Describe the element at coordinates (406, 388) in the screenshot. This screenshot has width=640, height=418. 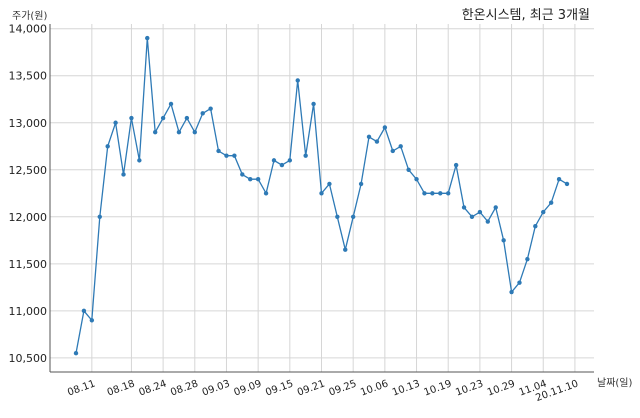
I see `x-tick-label: 10.13` at that location.